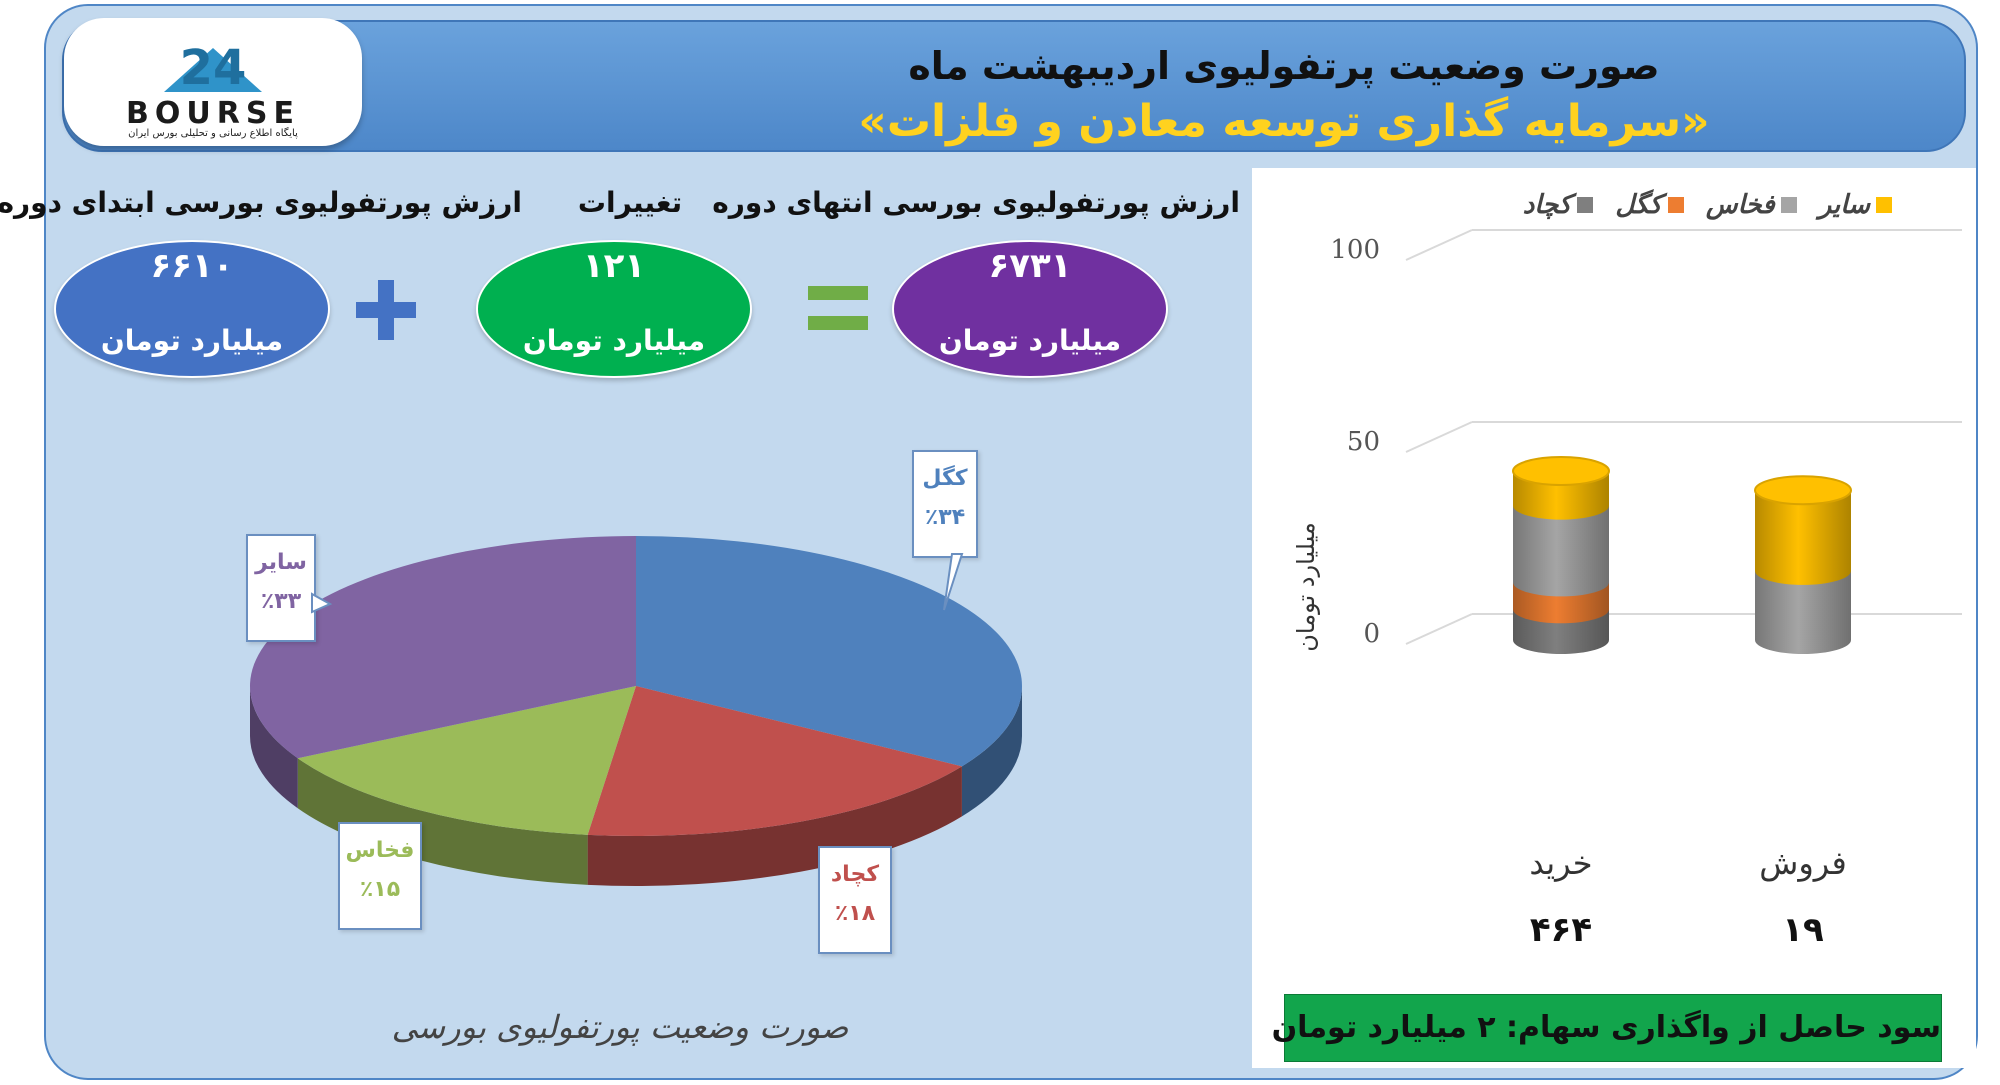 The height and width of the screenshot is (1085, 2000). What do you see at coordinates (1355, 250) in the screenshot?
I see `y-tick-label: 100` at bounding box center [1355, 250].